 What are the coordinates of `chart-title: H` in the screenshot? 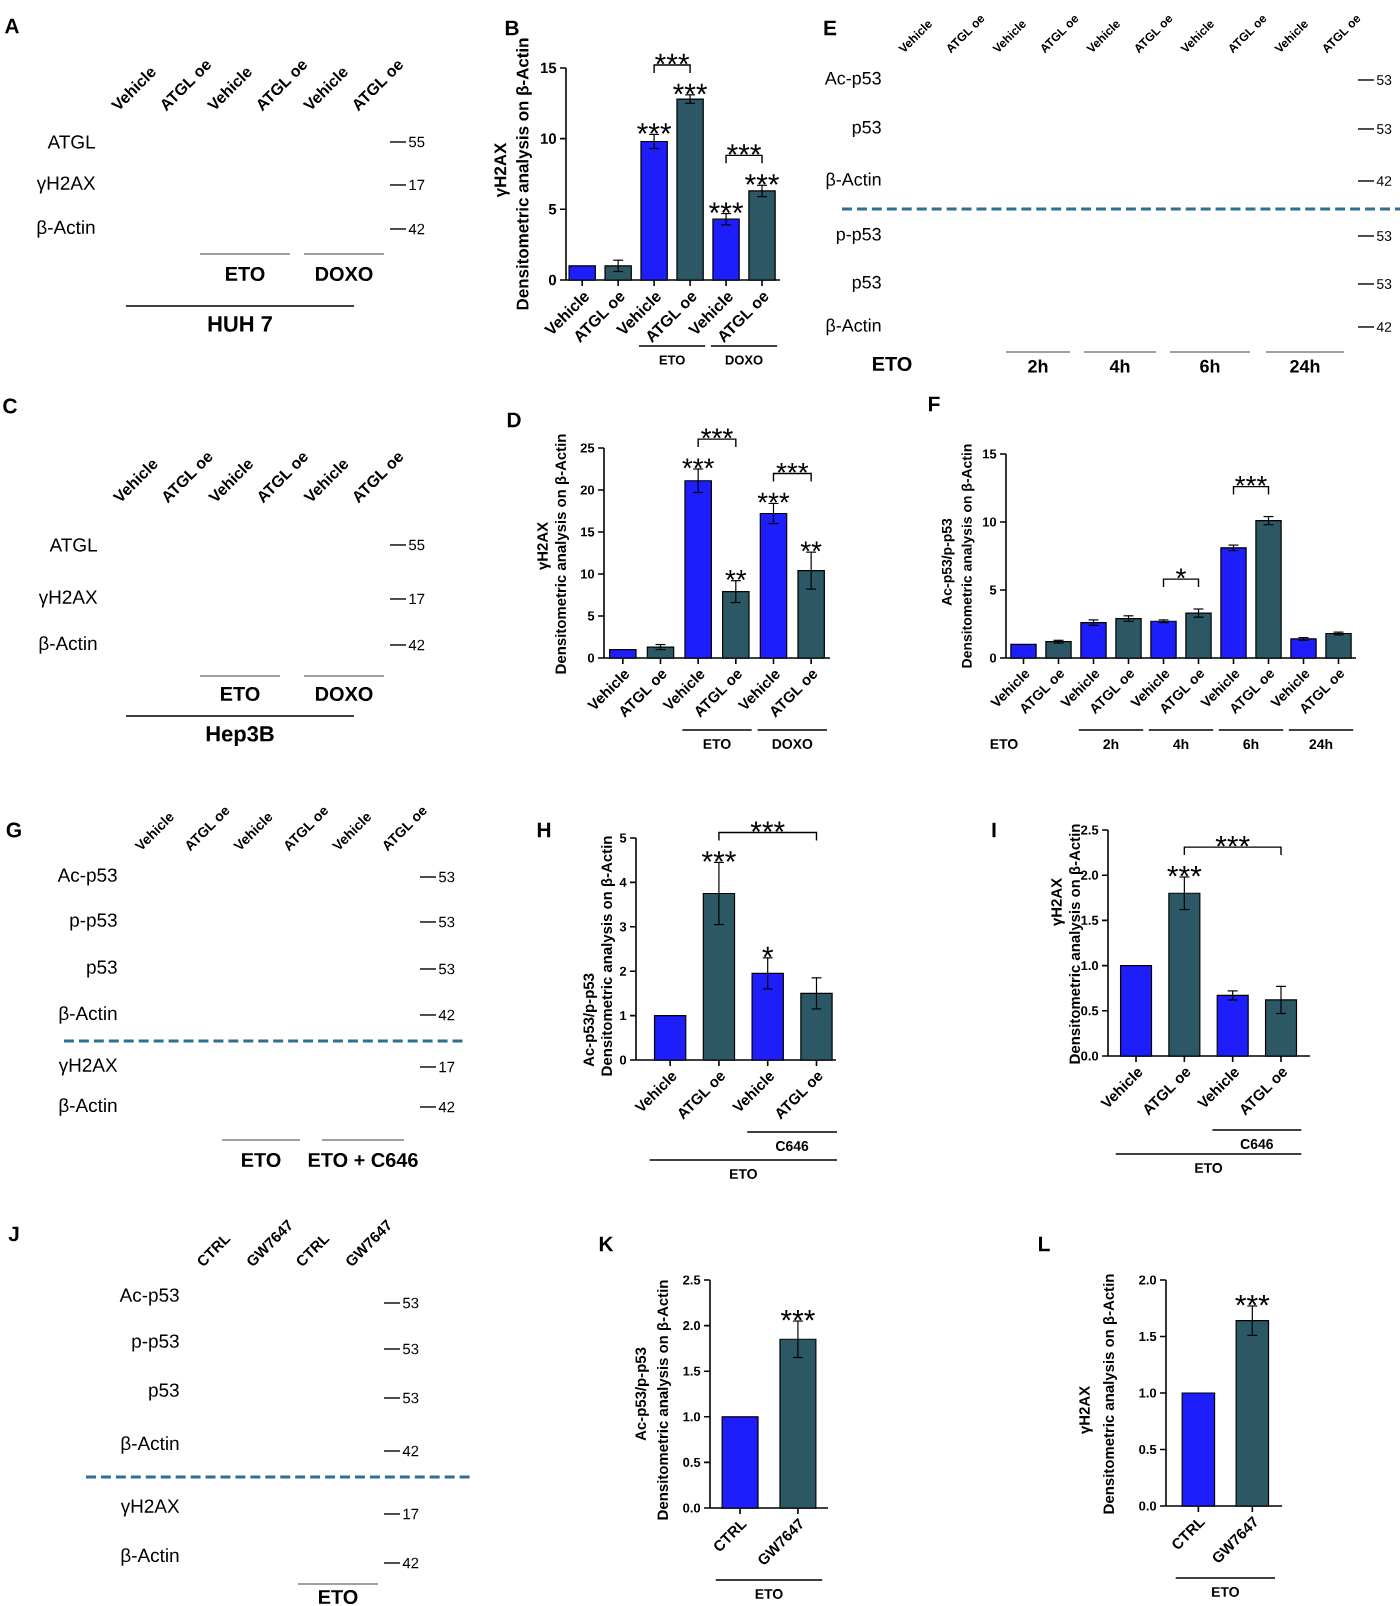 It's located at (544, 830).